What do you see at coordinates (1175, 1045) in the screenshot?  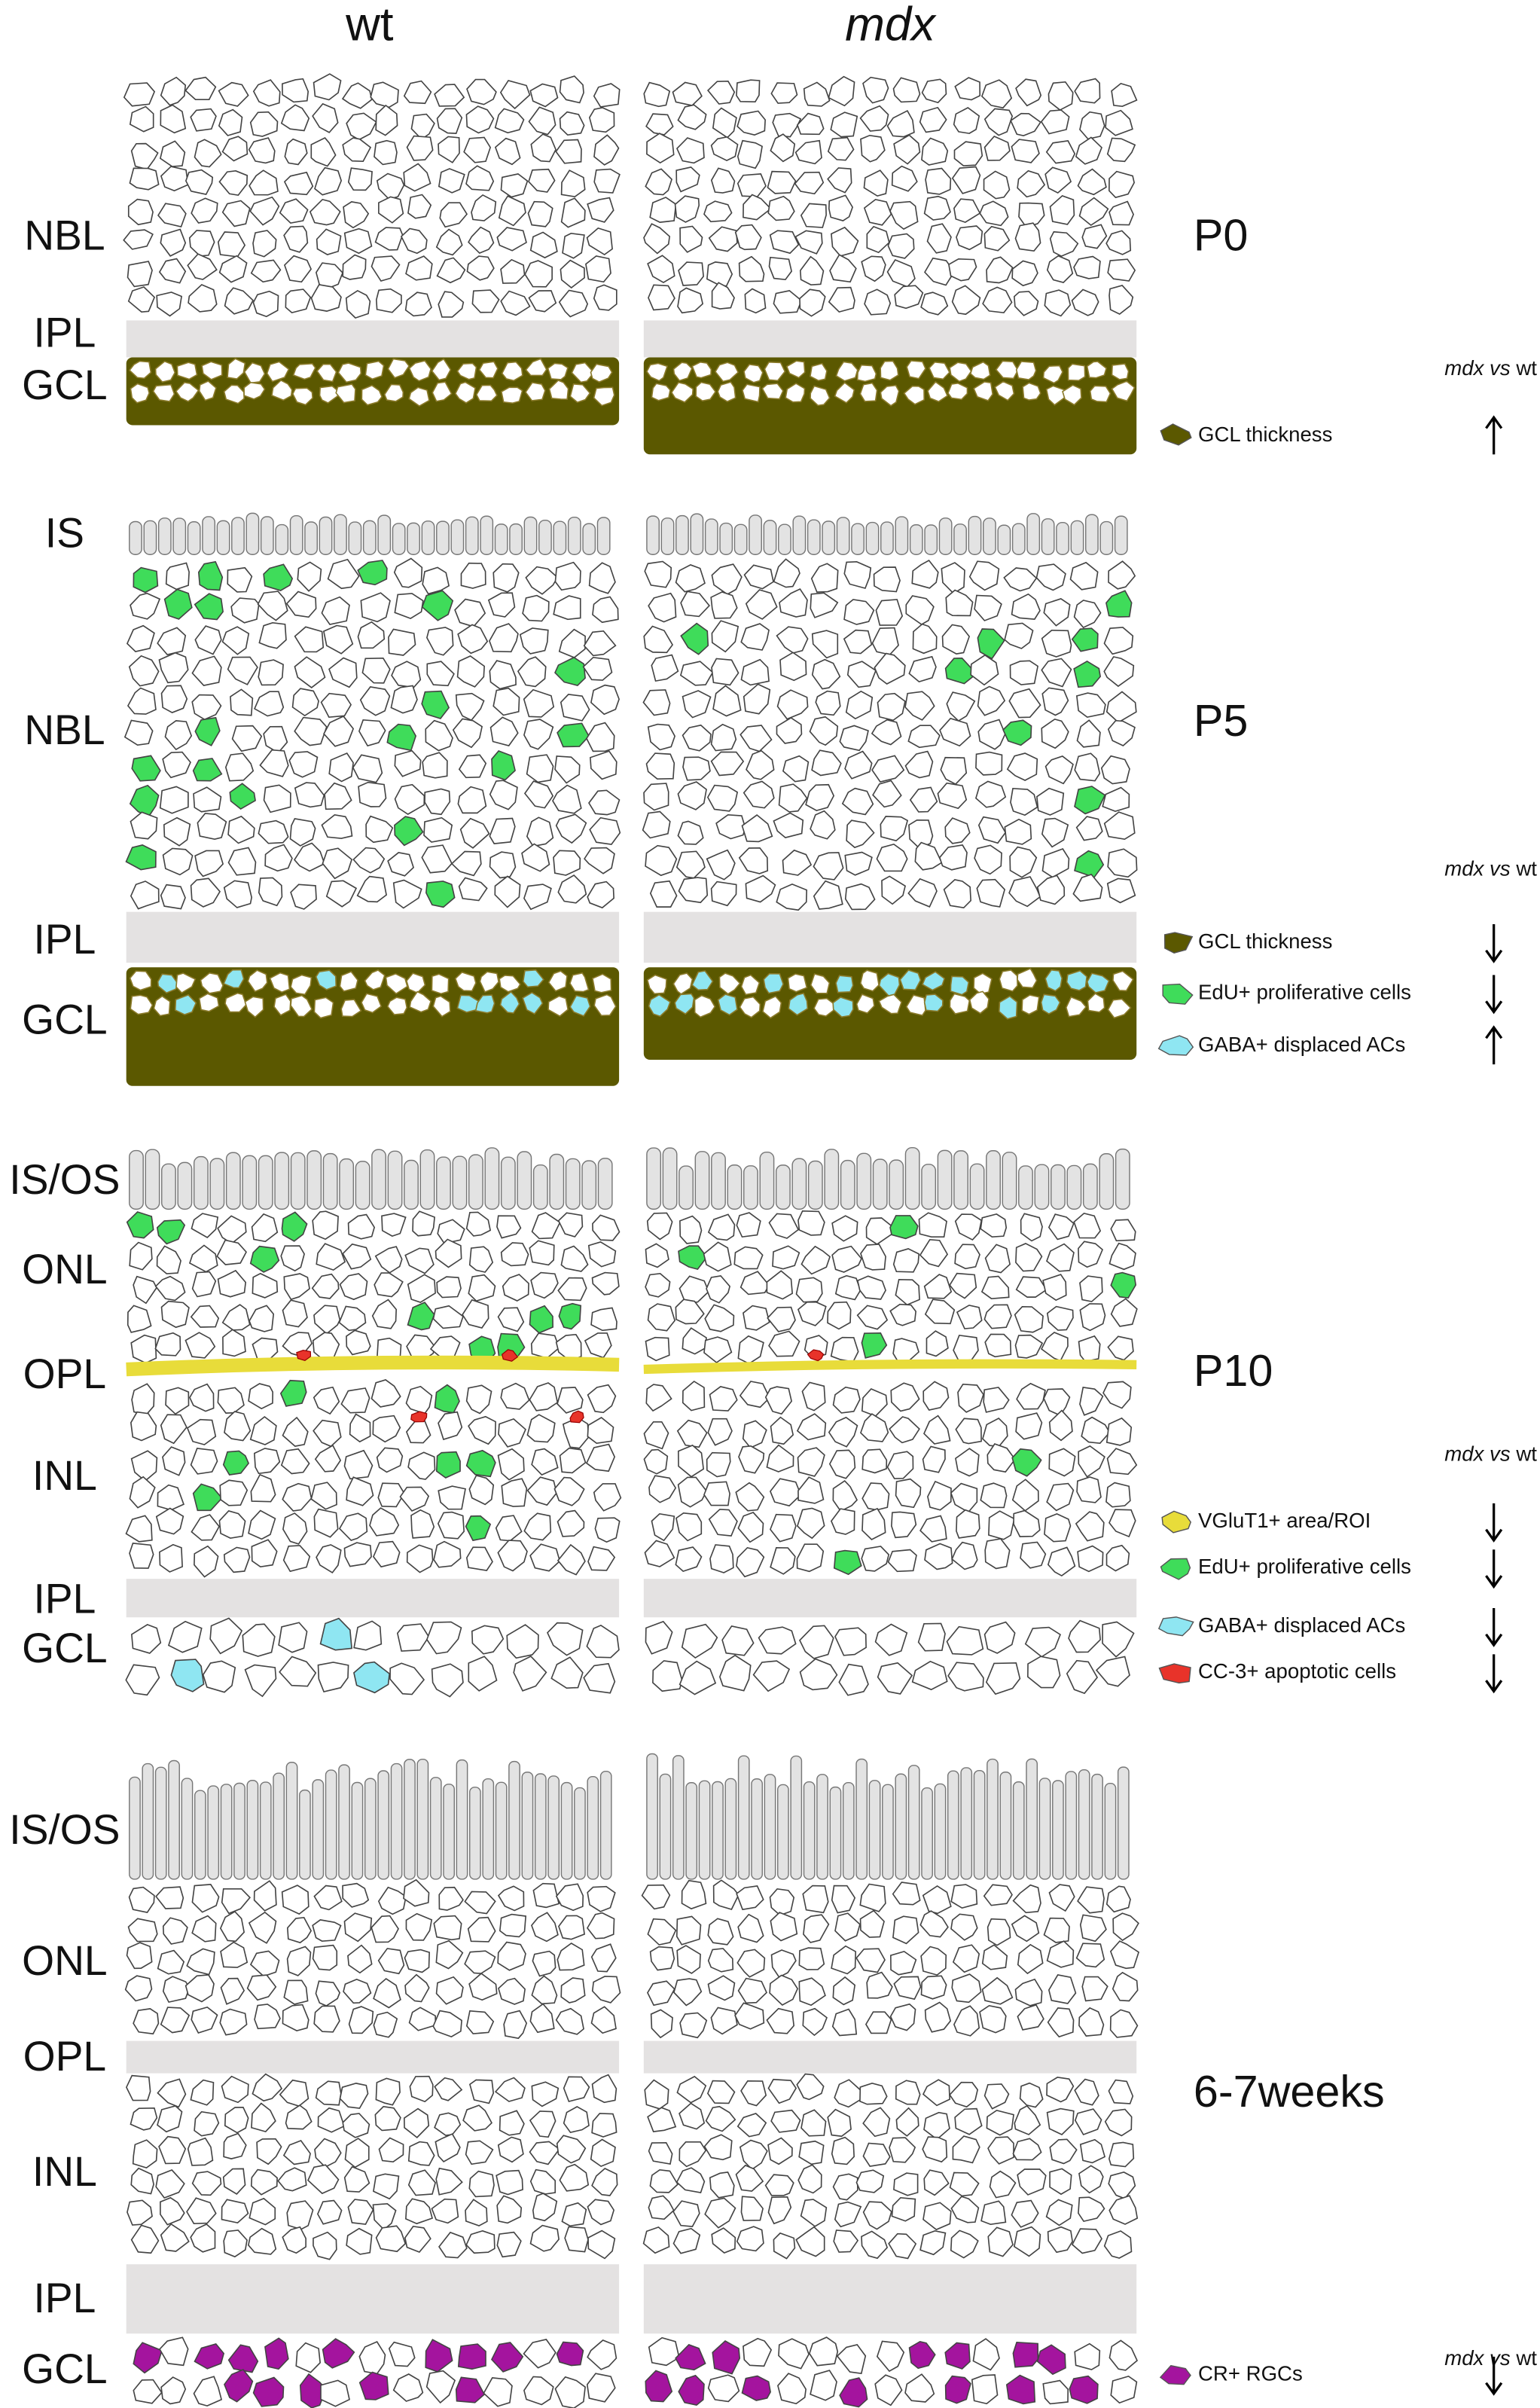 I see `legend-swatch` at bounding box center [1175, 1045].